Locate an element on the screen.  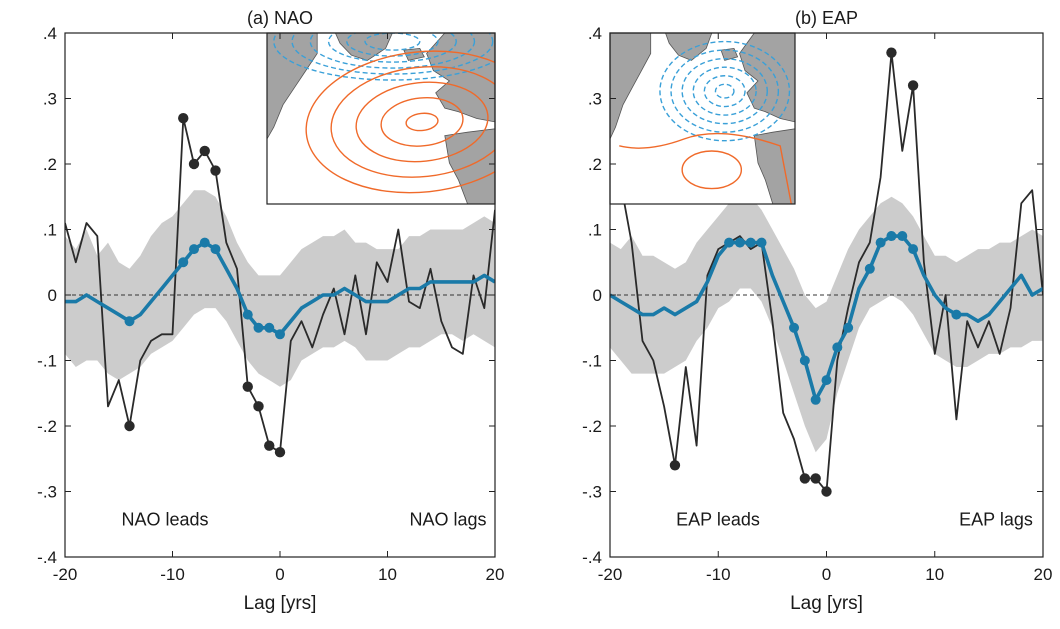
confidence-band-nao is located at coordinates (280, 288).